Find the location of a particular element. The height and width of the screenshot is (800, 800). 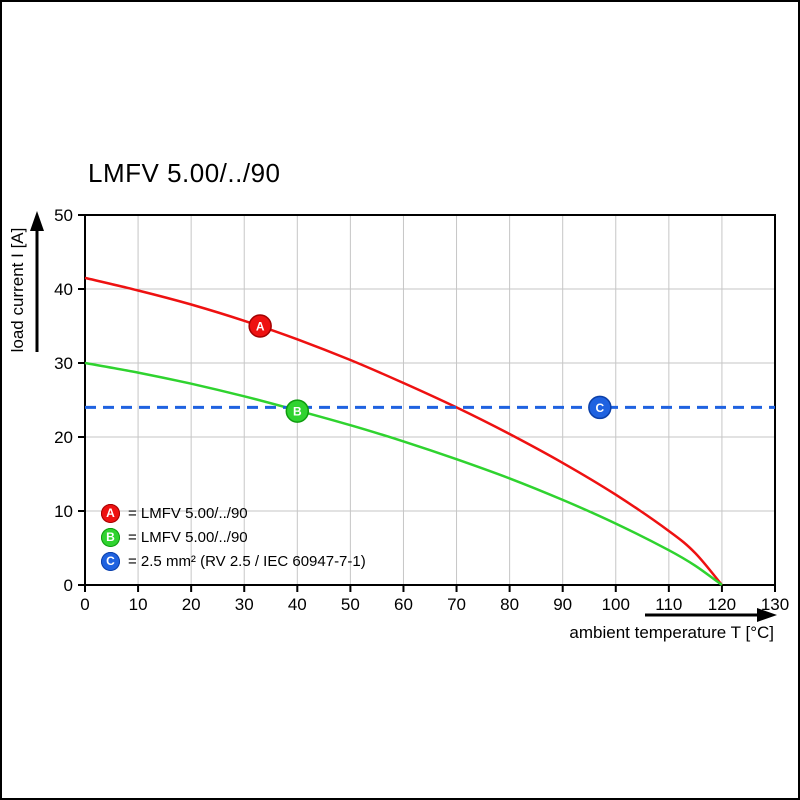

y-tick-label: 30 is located at coordinates (63, 363).